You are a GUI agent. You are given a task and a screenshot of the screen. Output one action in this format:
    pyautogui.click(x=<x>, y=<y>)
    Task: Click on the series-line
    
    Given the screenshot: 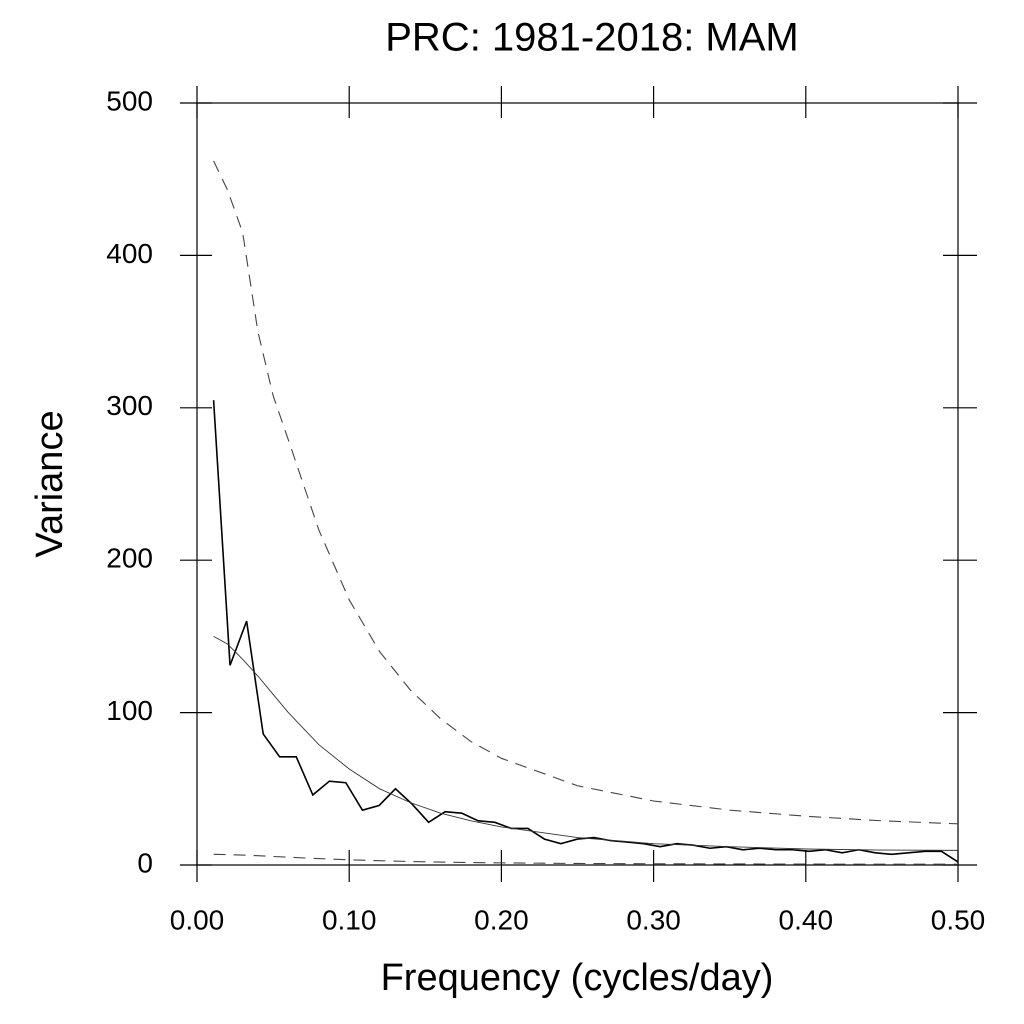 What is the action you would take?
    pyautogui.click(x=586, y=859)
    